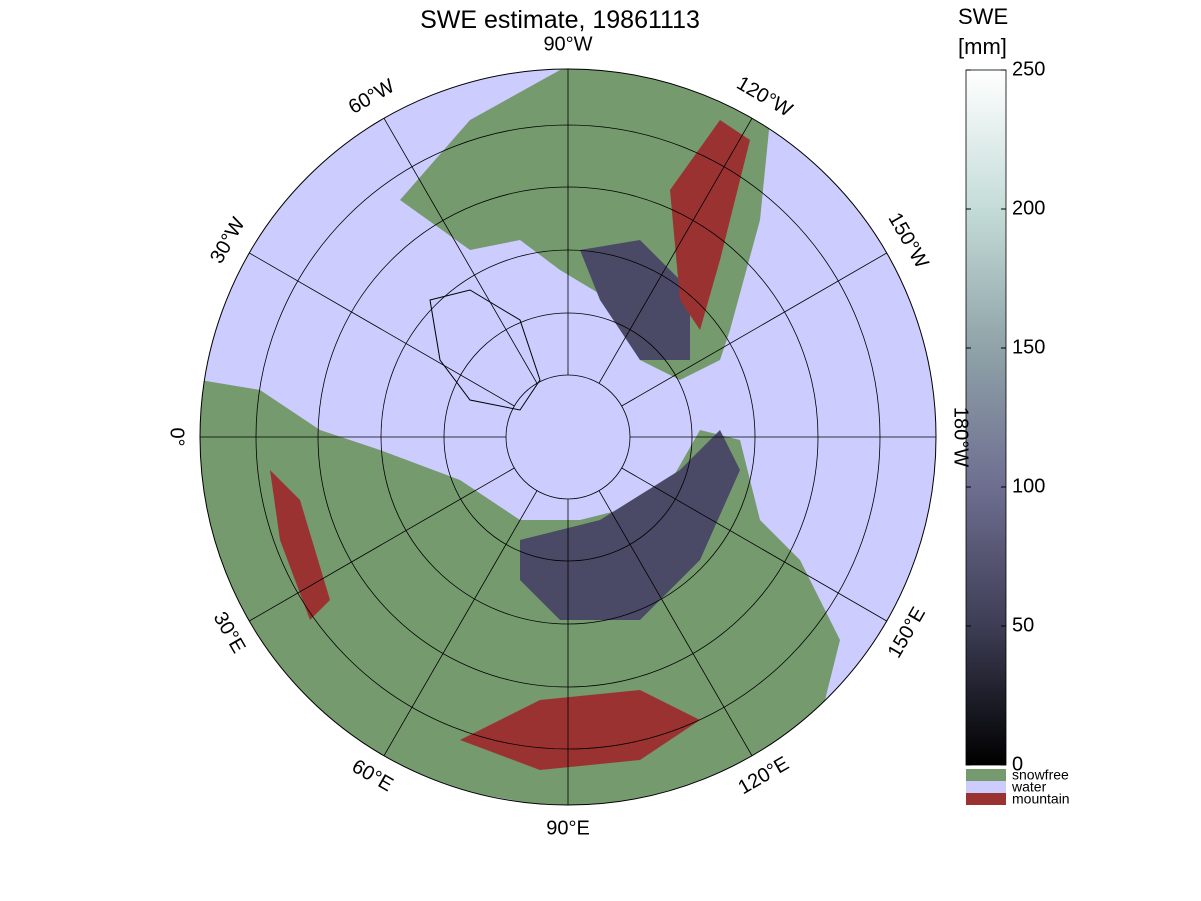 This screenshot has width=1201, height=901. I want to click on colorbar-tick-label: 0, so click(1017, 764).